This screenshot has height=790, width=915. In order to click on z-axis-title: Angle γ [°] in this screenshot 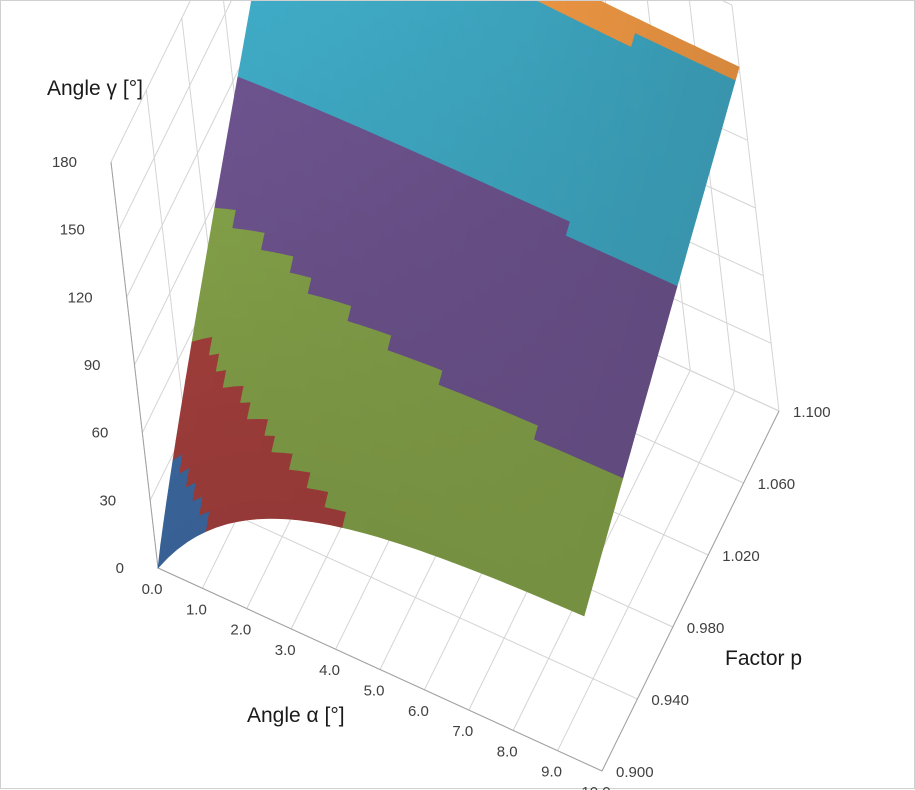, I will do `click(95, 88)`.